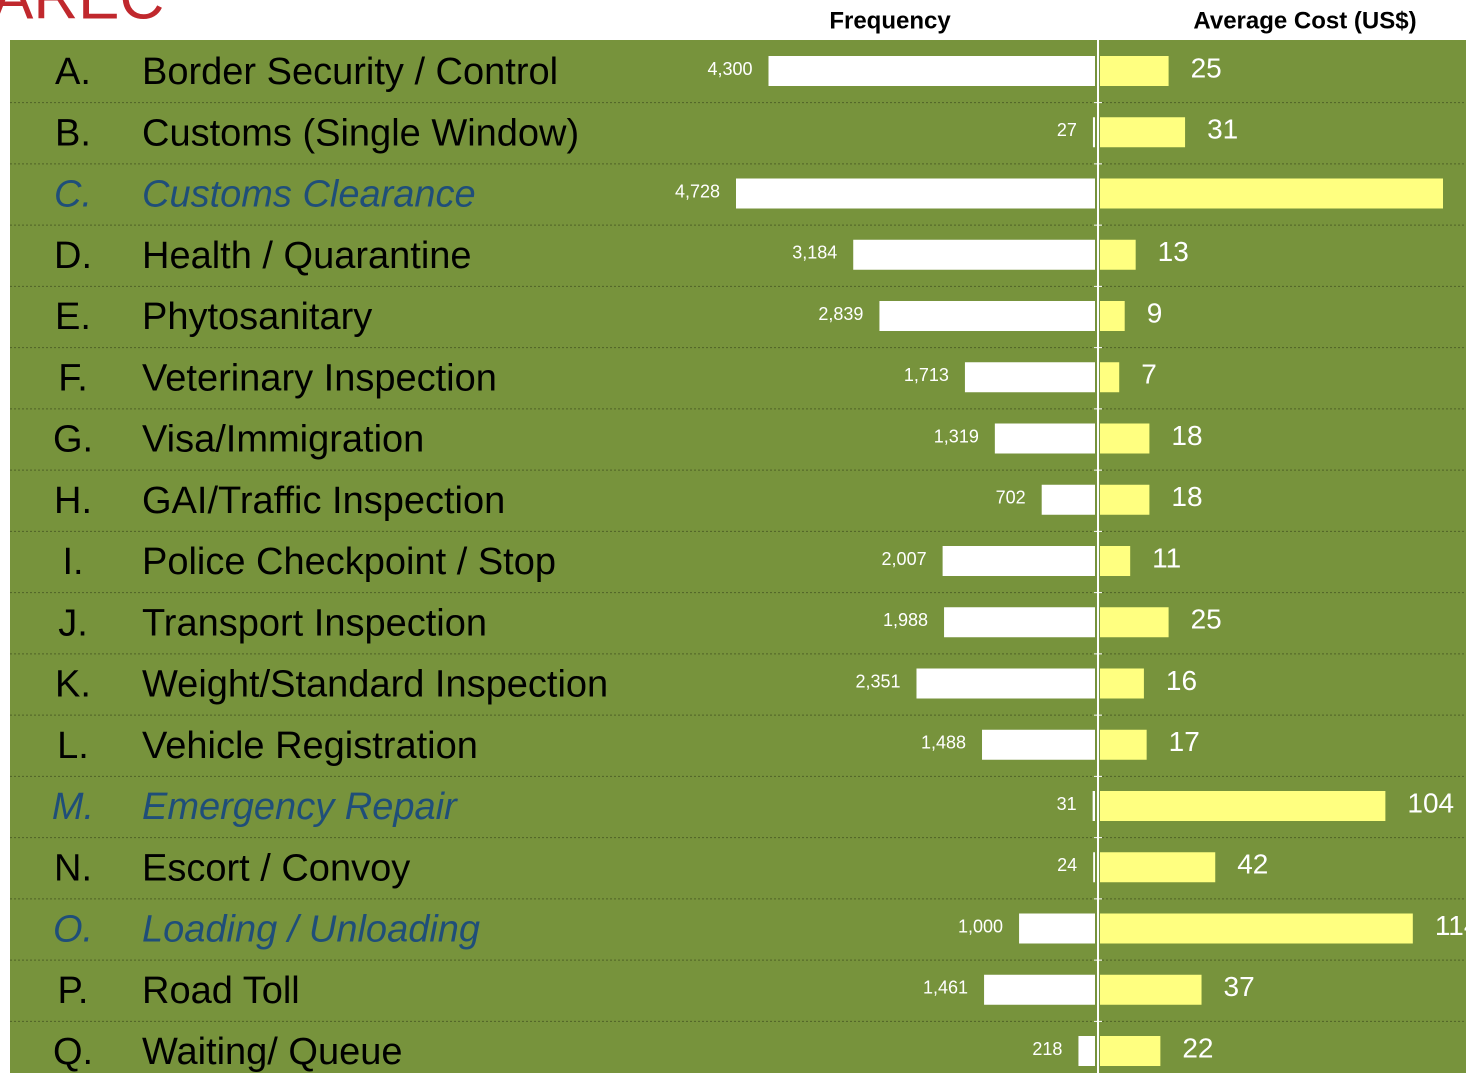  Describe the element at coordinates (349, 562) in the screenshot. I see `row-label: Police Checkpoint / Stop` at that location.